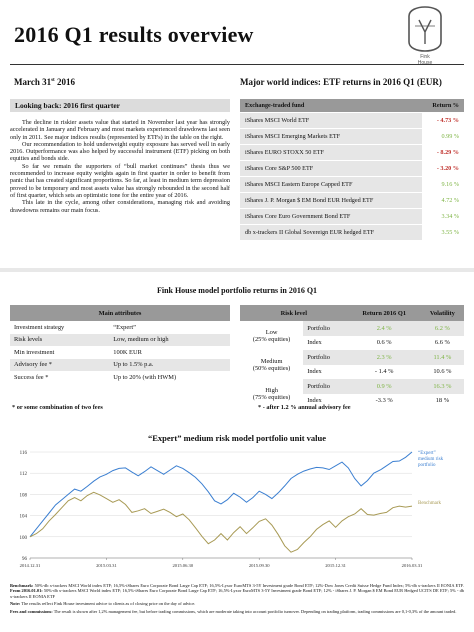 The image size is (474, 632). What do you see at coordinates (145, 377) in the screenshot?
I see `attribute-value: Up to 20% (with HWM)` at bounding box center [145, 377].